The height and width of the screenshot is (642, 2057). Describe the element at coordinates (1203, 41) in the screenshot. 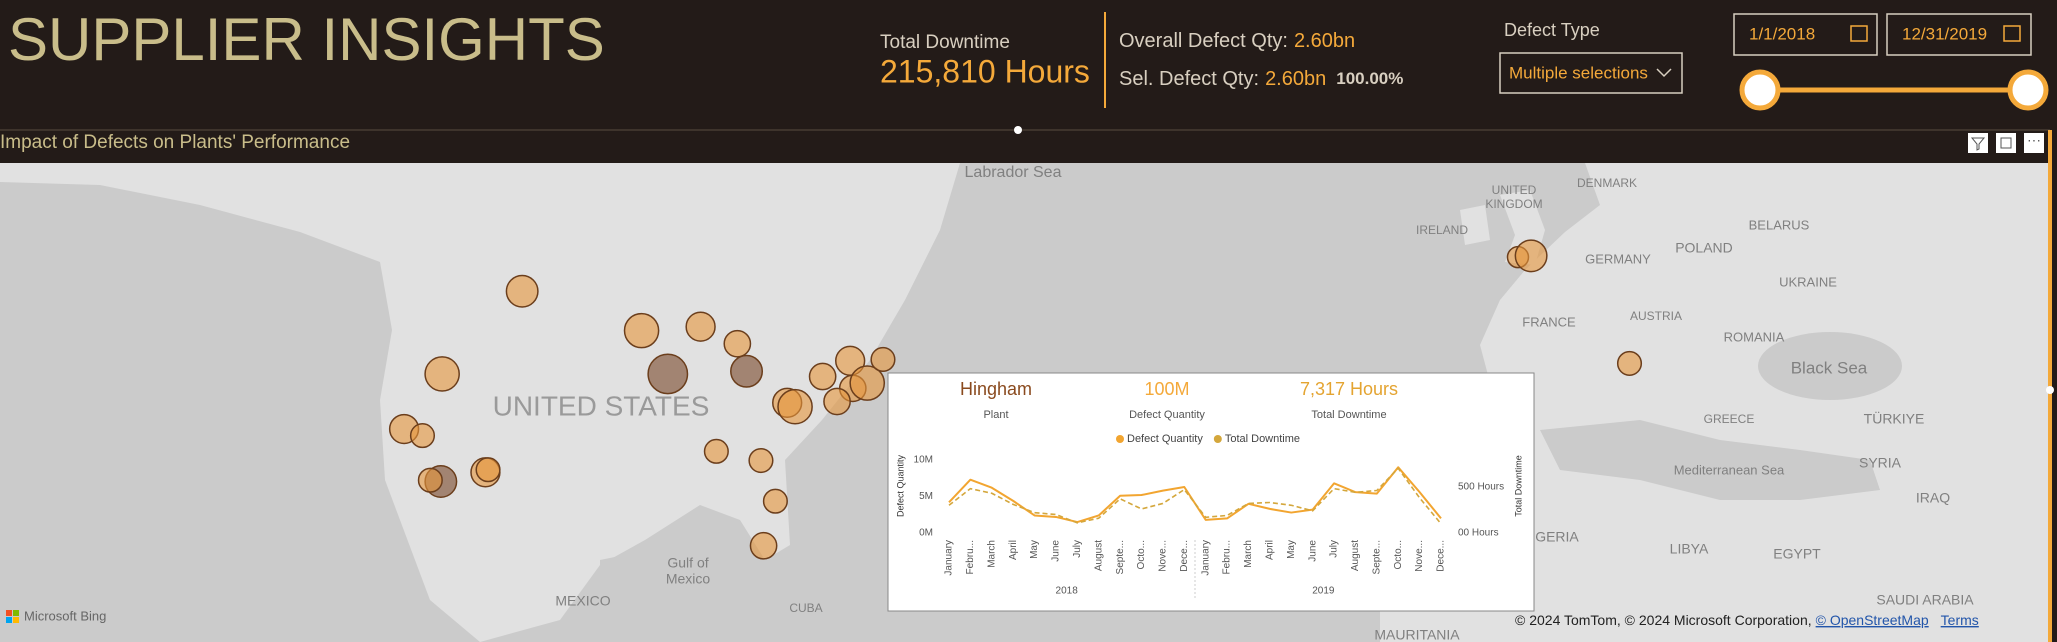

I see `kpi-label: Overall Defect Qty:` at that location.